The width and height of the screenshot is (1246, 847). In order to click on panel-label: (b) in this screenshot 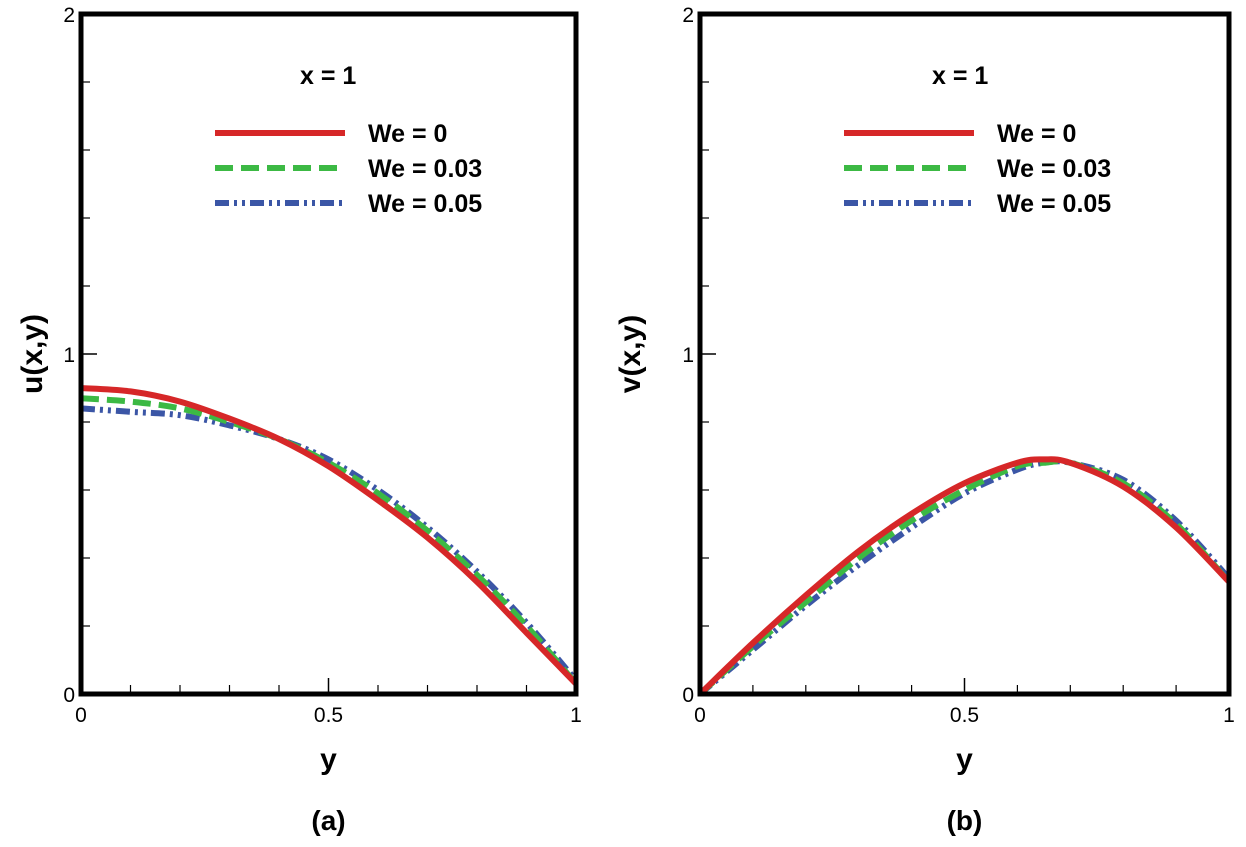, I will do `click(965, 820)`.